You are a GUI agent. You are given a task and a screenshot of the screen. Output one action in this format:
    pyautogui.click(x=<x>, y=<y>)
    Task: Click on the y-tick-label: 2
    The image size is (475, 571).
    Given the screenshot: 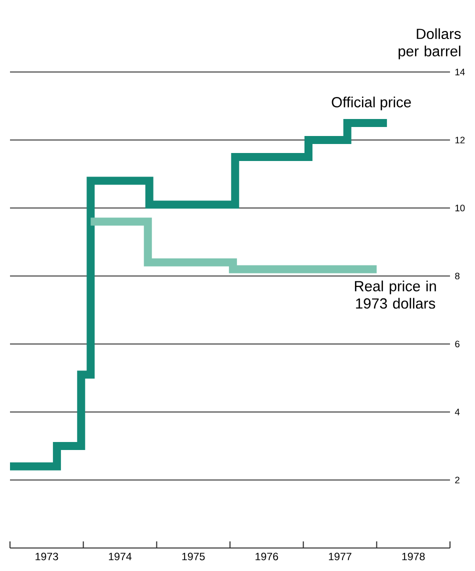 What is the action you would take?
    pyautogui.click(x=457, y=480)
    